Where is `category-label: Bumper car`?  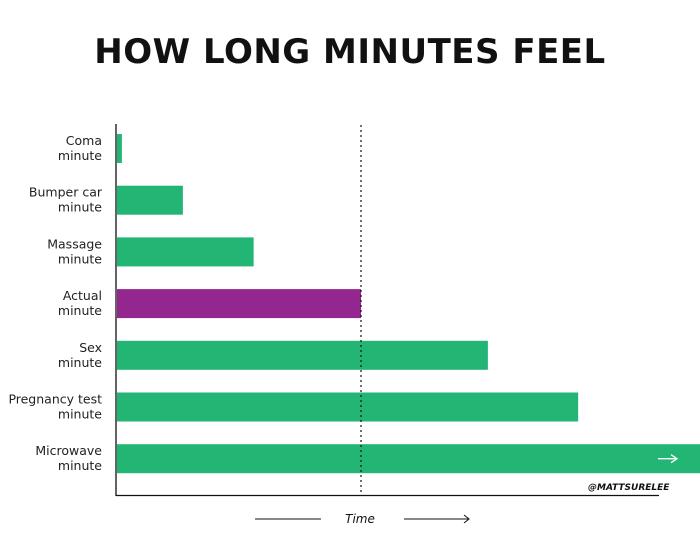
category-label: Bumper car is located at coordinates (66, 192).